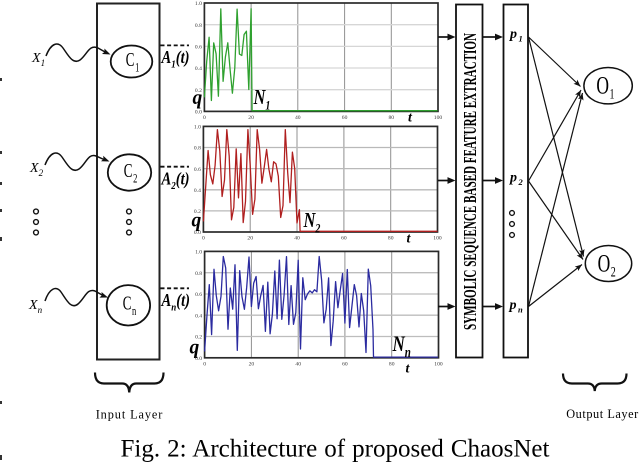  What do you see at coordinates (175, 301) in the screenshot?
I see `svg-text: An(t)` at bounding box center [175, 301].